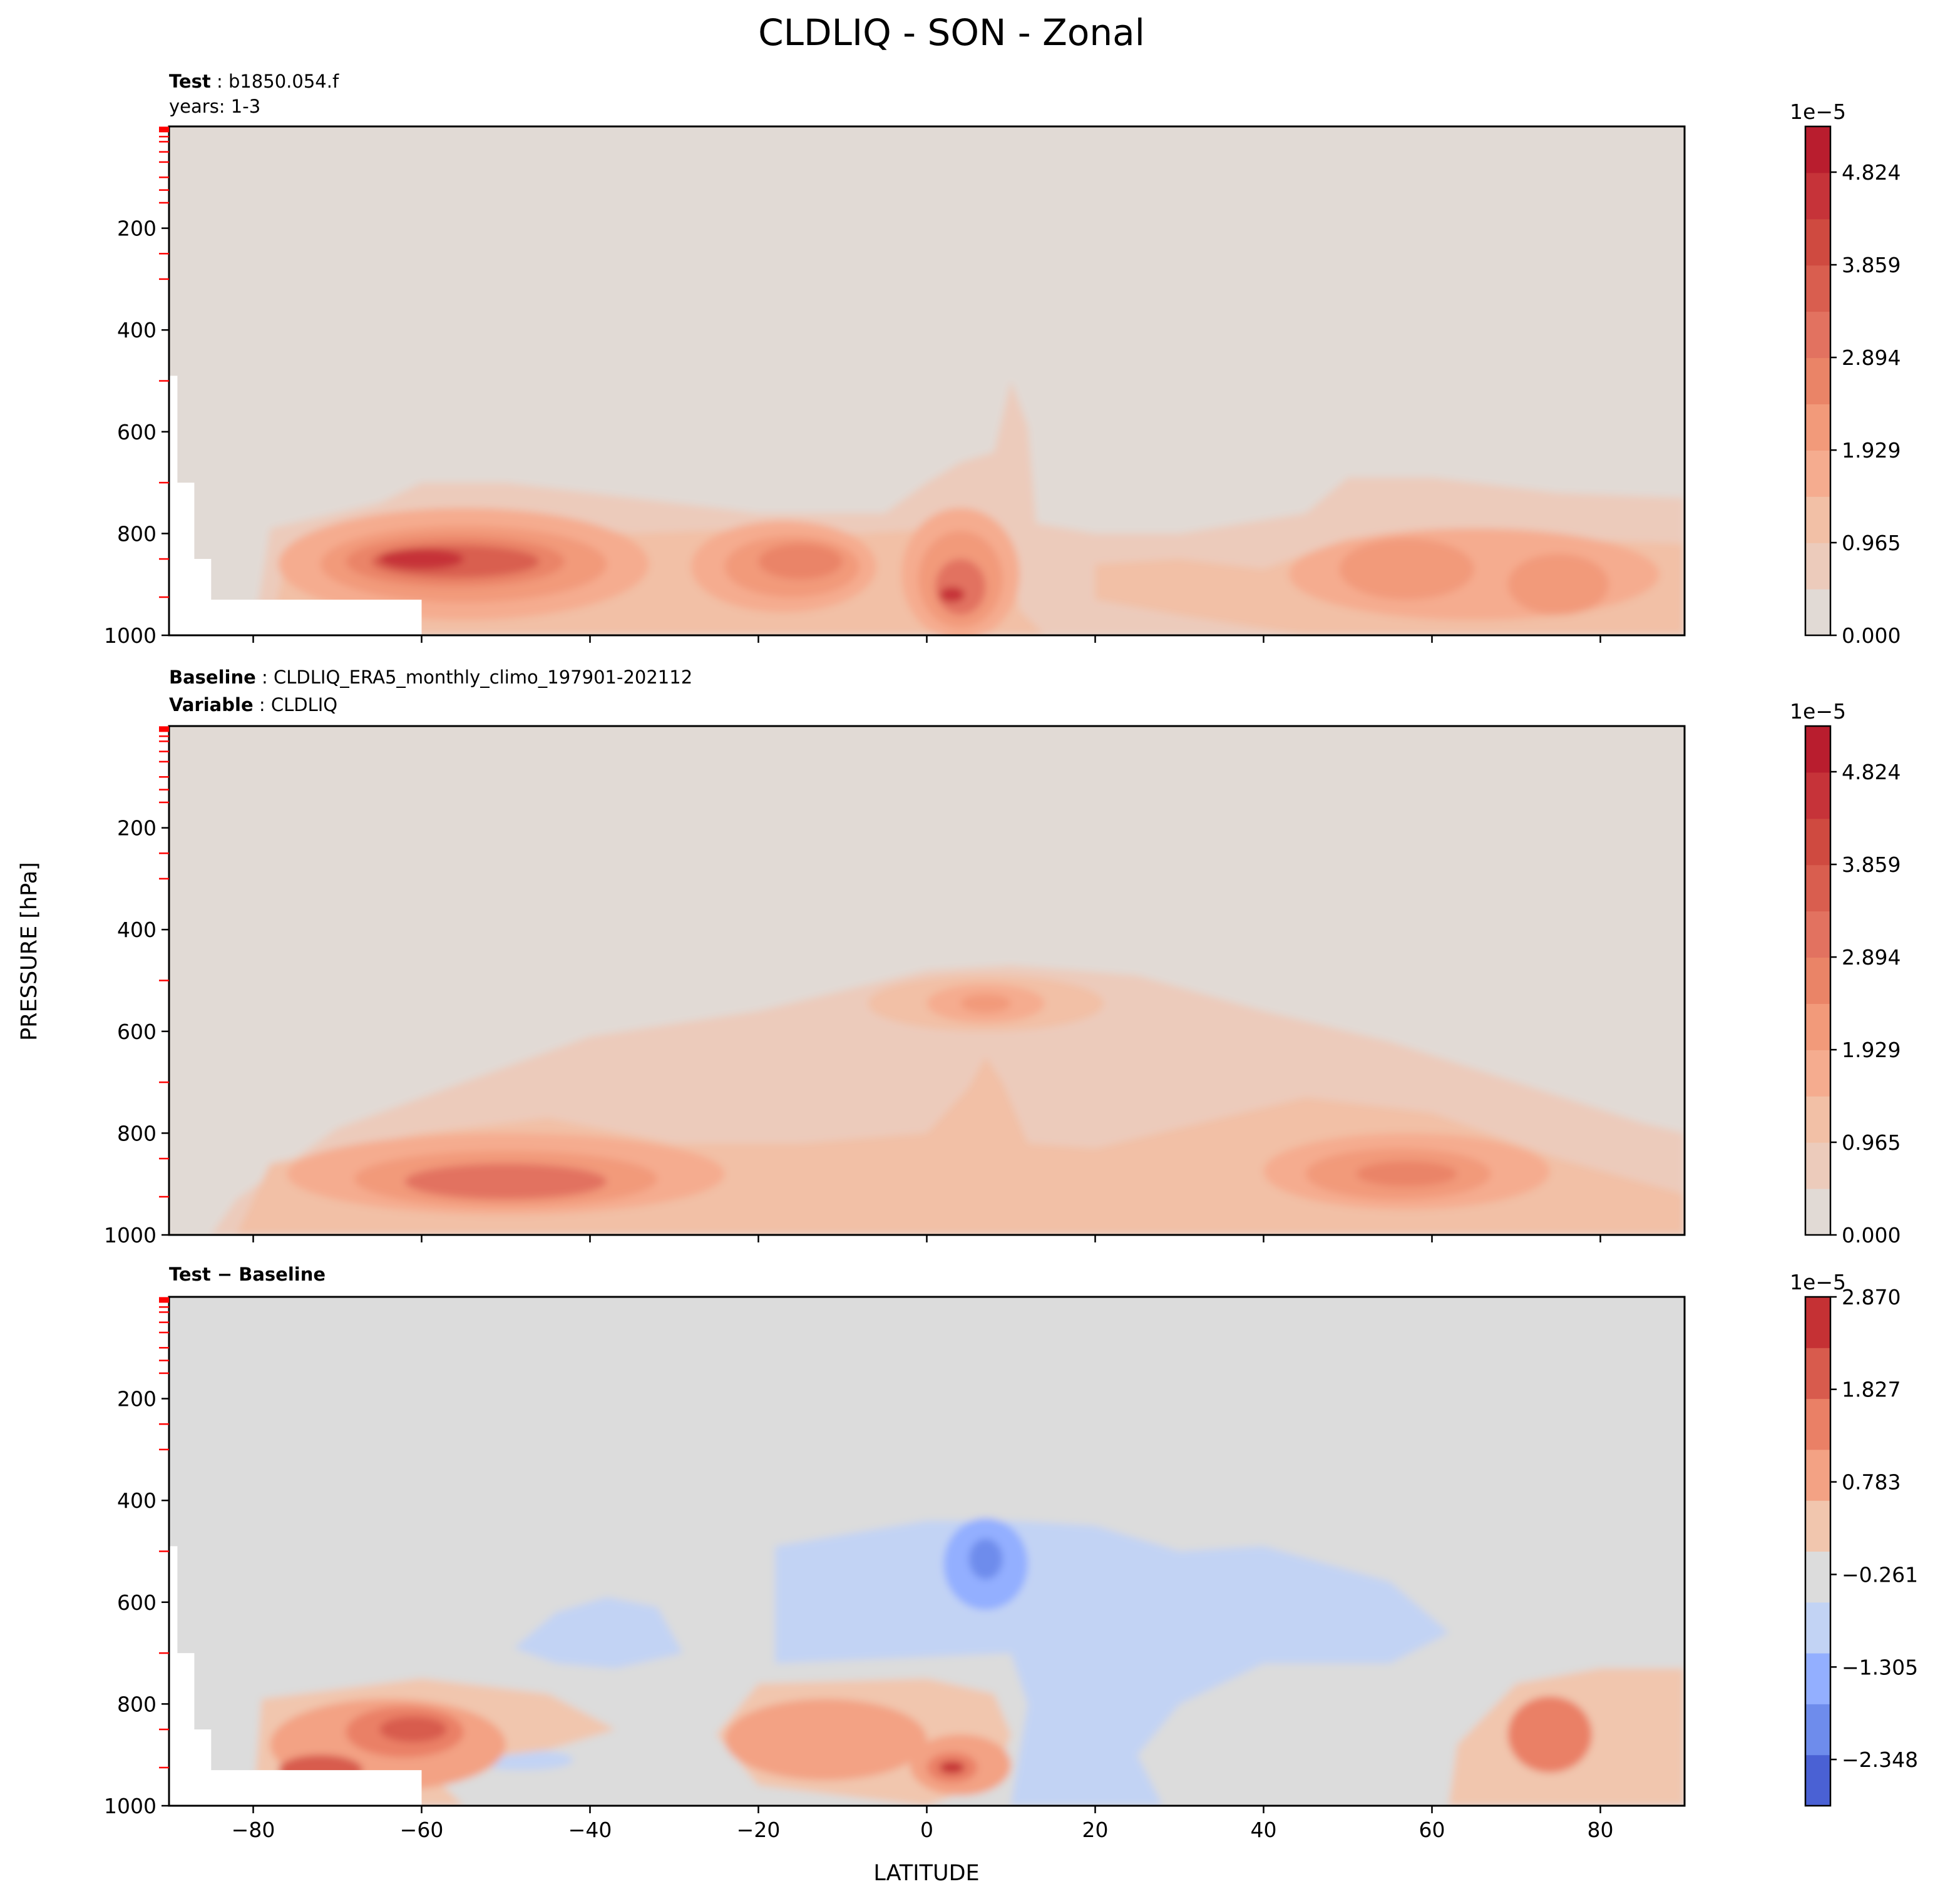 This screenshot has height=1899, width=1960. Describe the element at coordinates (1871, 265) in the screenshot. I see `colorbar-tick-label: 3.859` at that location.